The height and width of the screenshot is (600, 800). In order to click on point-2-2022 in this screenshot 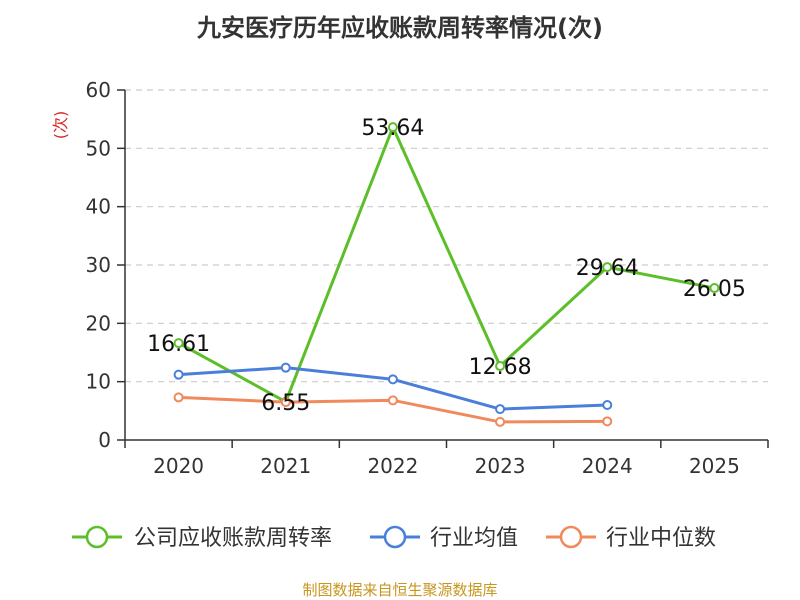, I will do `click(392, 400)`.